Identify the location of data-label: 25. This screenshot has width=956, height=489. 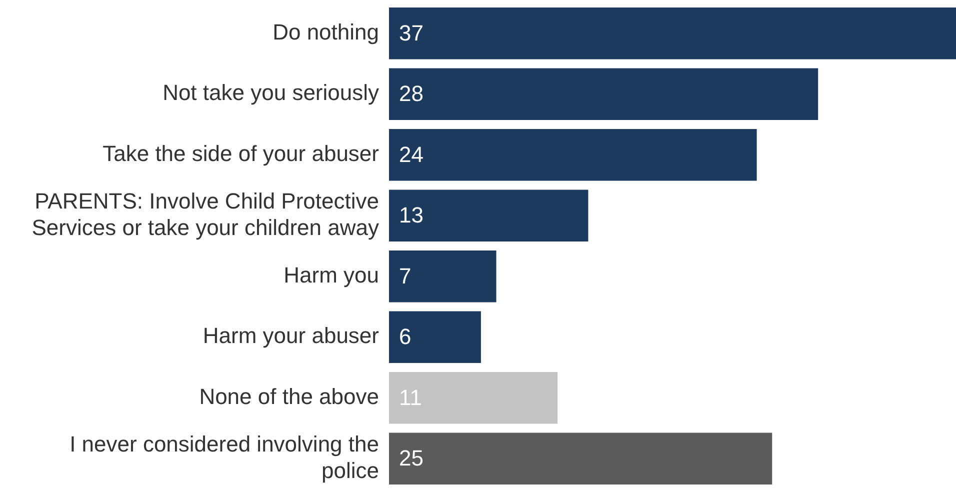
(411, 458).